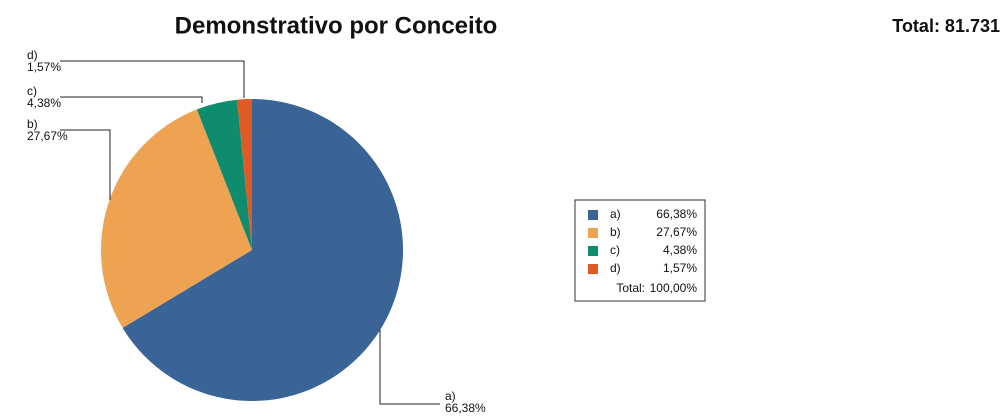  What do you see at coordinates (615, 250) in the screenshot?
I see `legend-label: c)` at bounding box center [615, 250].